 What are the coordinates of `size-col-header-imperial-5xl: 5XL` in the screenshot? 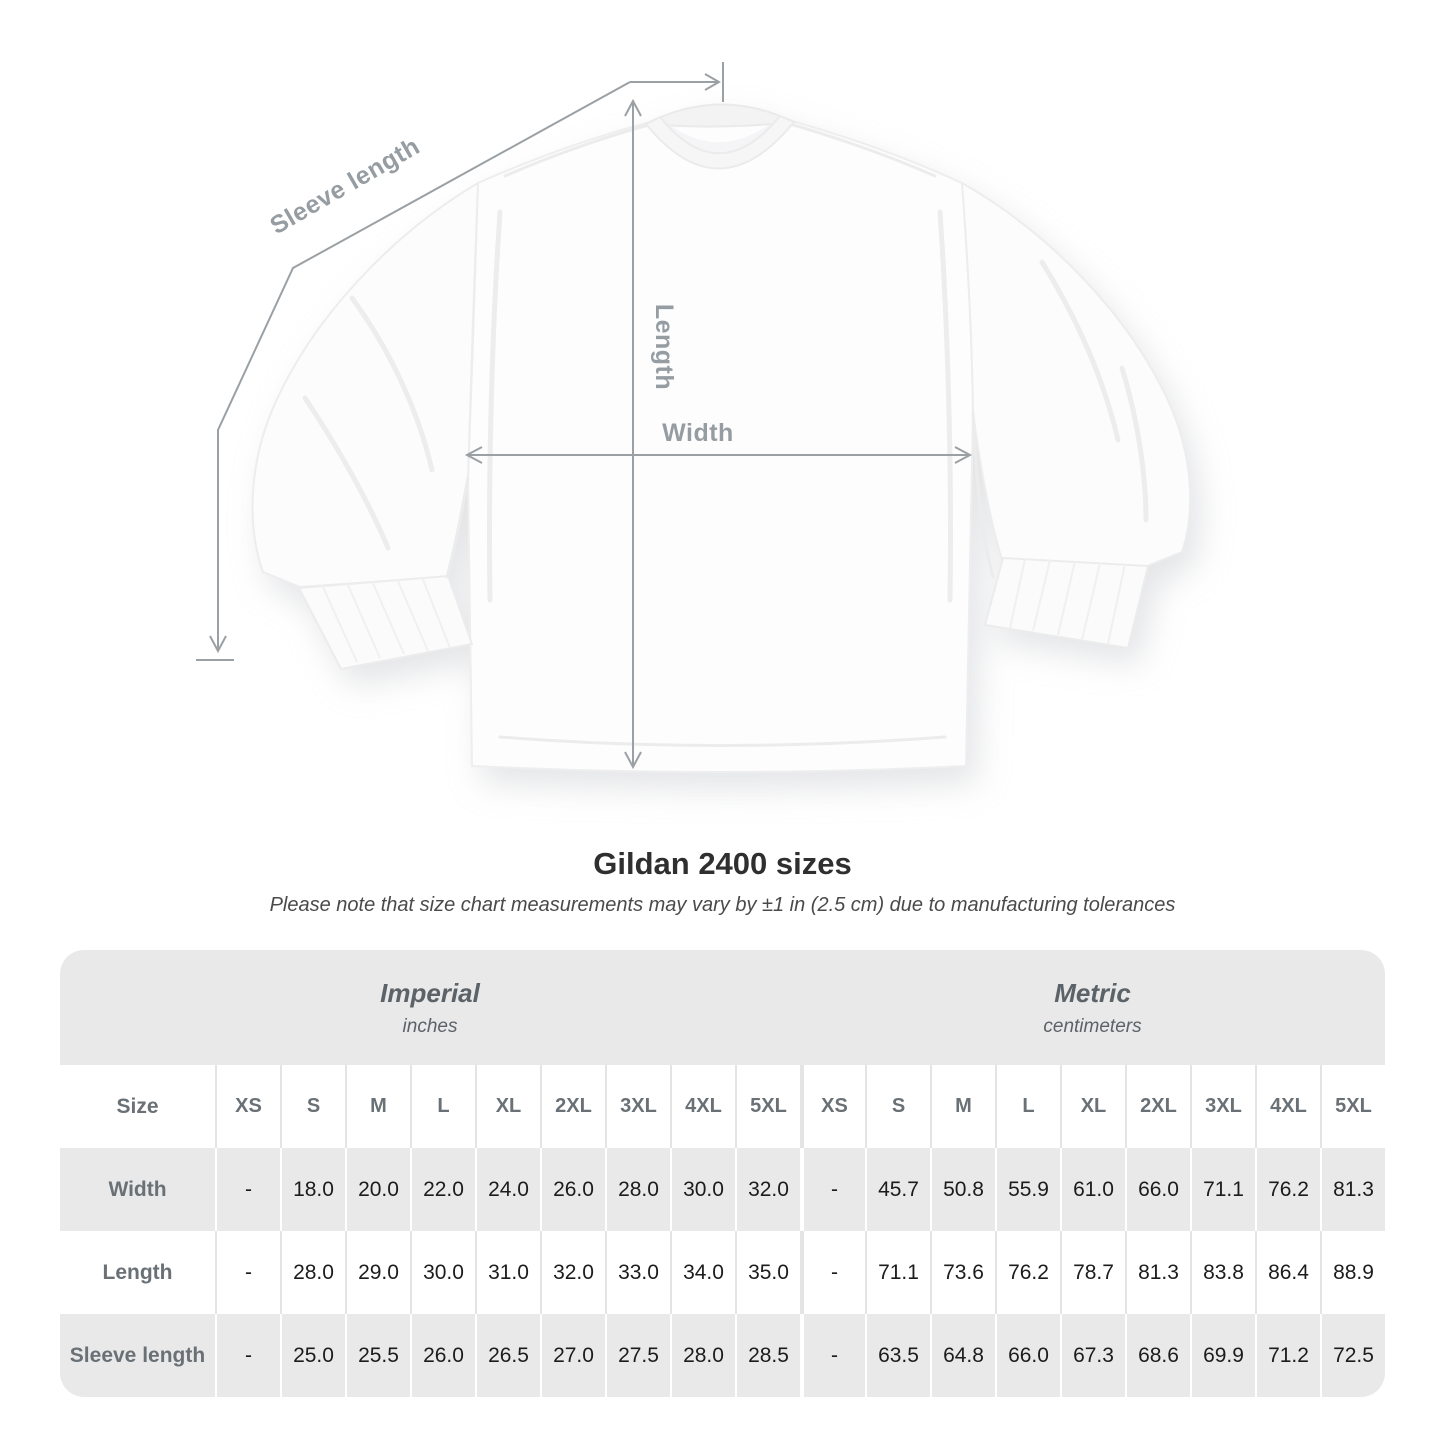 It's located at (767, 1106).